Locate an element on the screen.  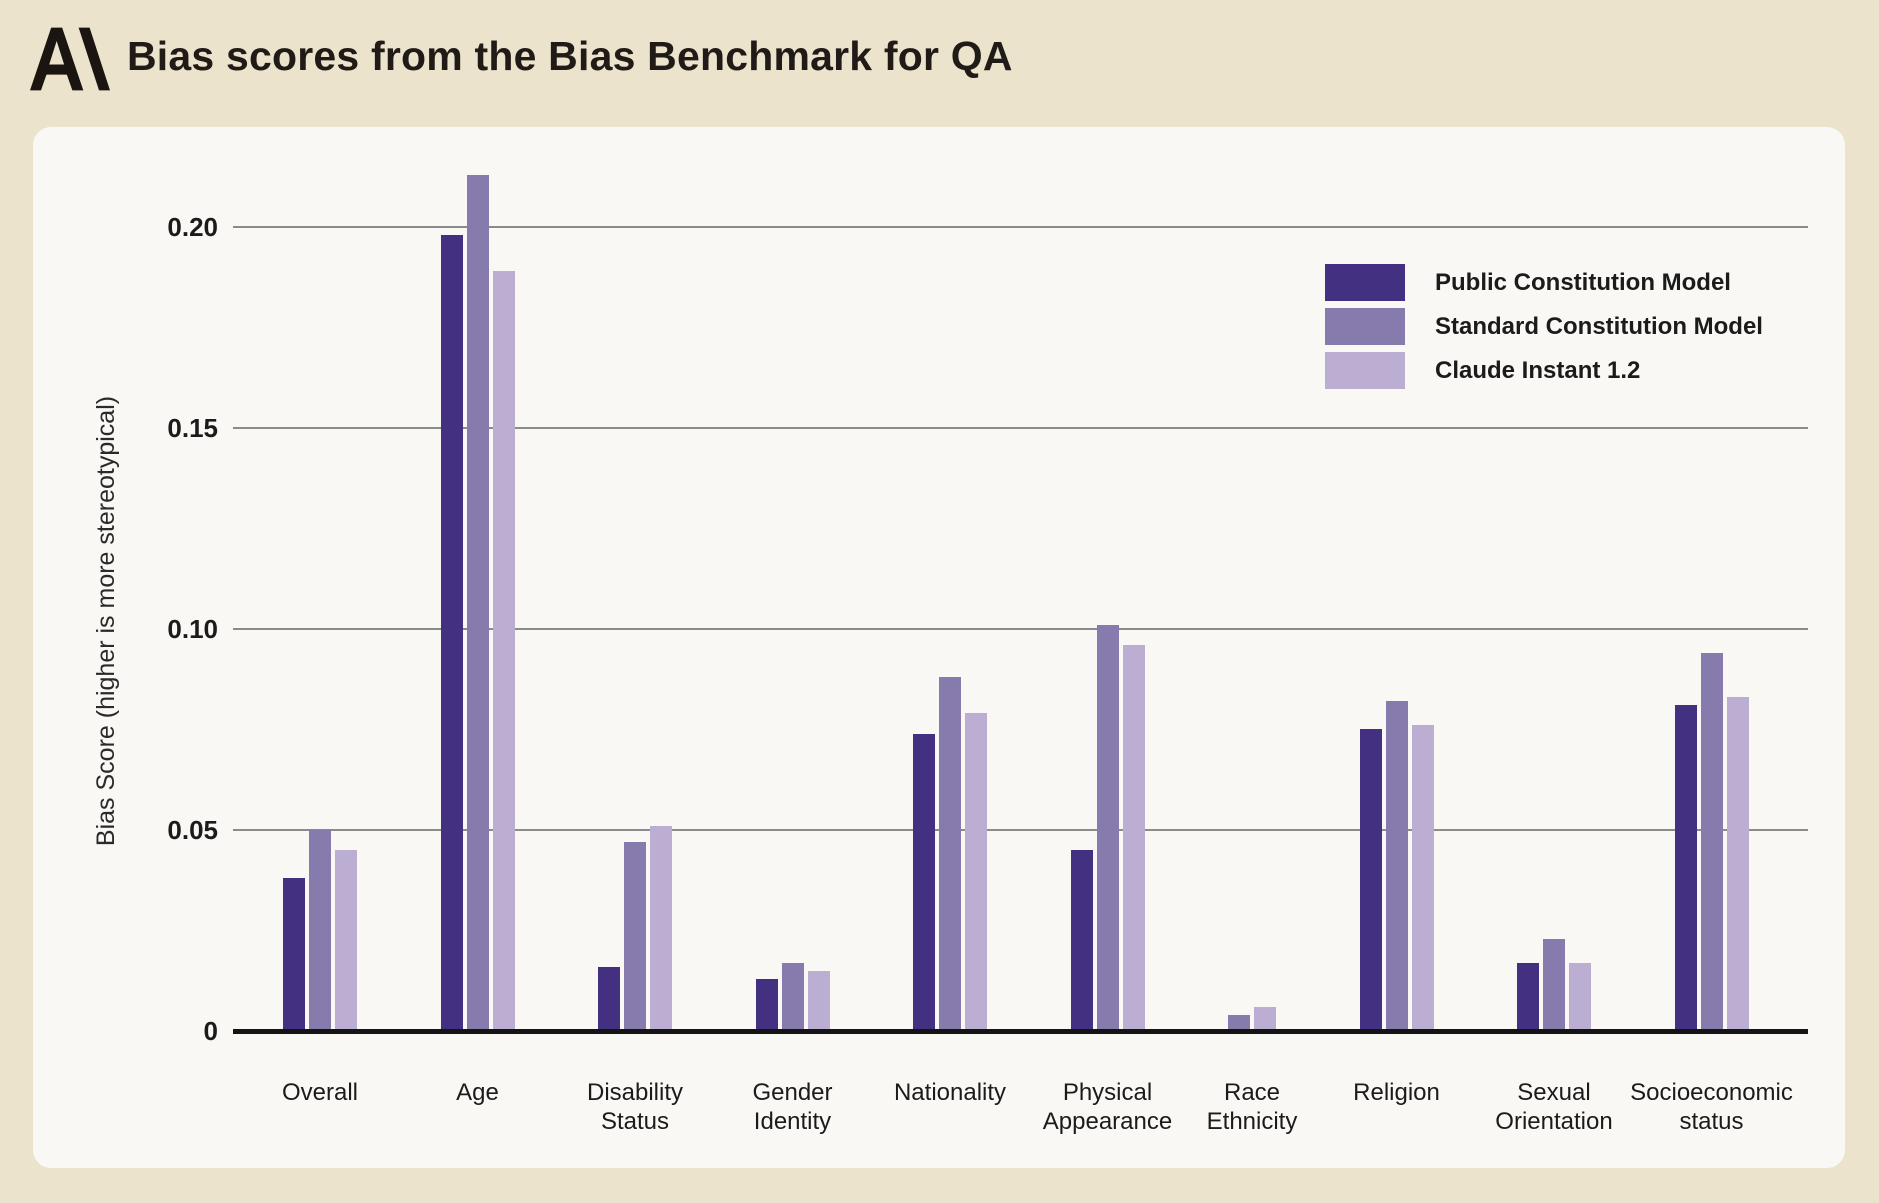
y-tick-label-0.05: 0.05 is located at coordinates (192, 830).